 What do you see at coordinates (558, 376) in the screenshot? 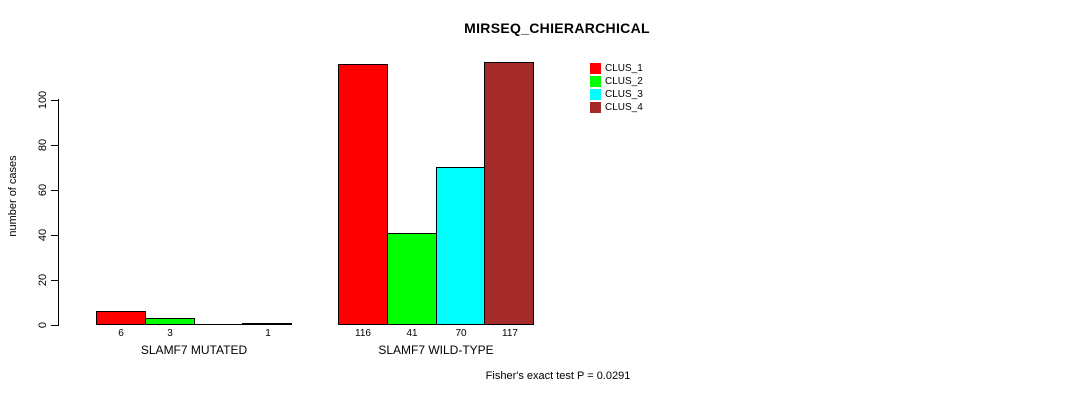
I see `annotation-fisher-test: Fisher's exact test P = 0.0291` at bounding box center [558, 376].